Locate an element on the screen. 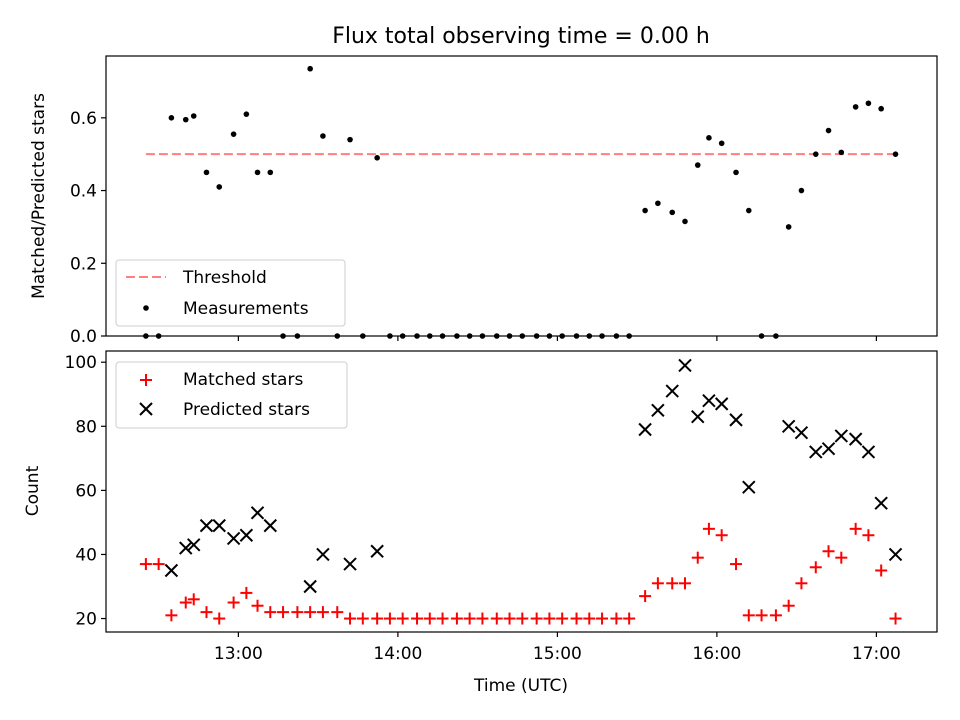 This screenshot has height=720, width=960. top-legend: Threshold Measurements is located at coordinates (230, 293).